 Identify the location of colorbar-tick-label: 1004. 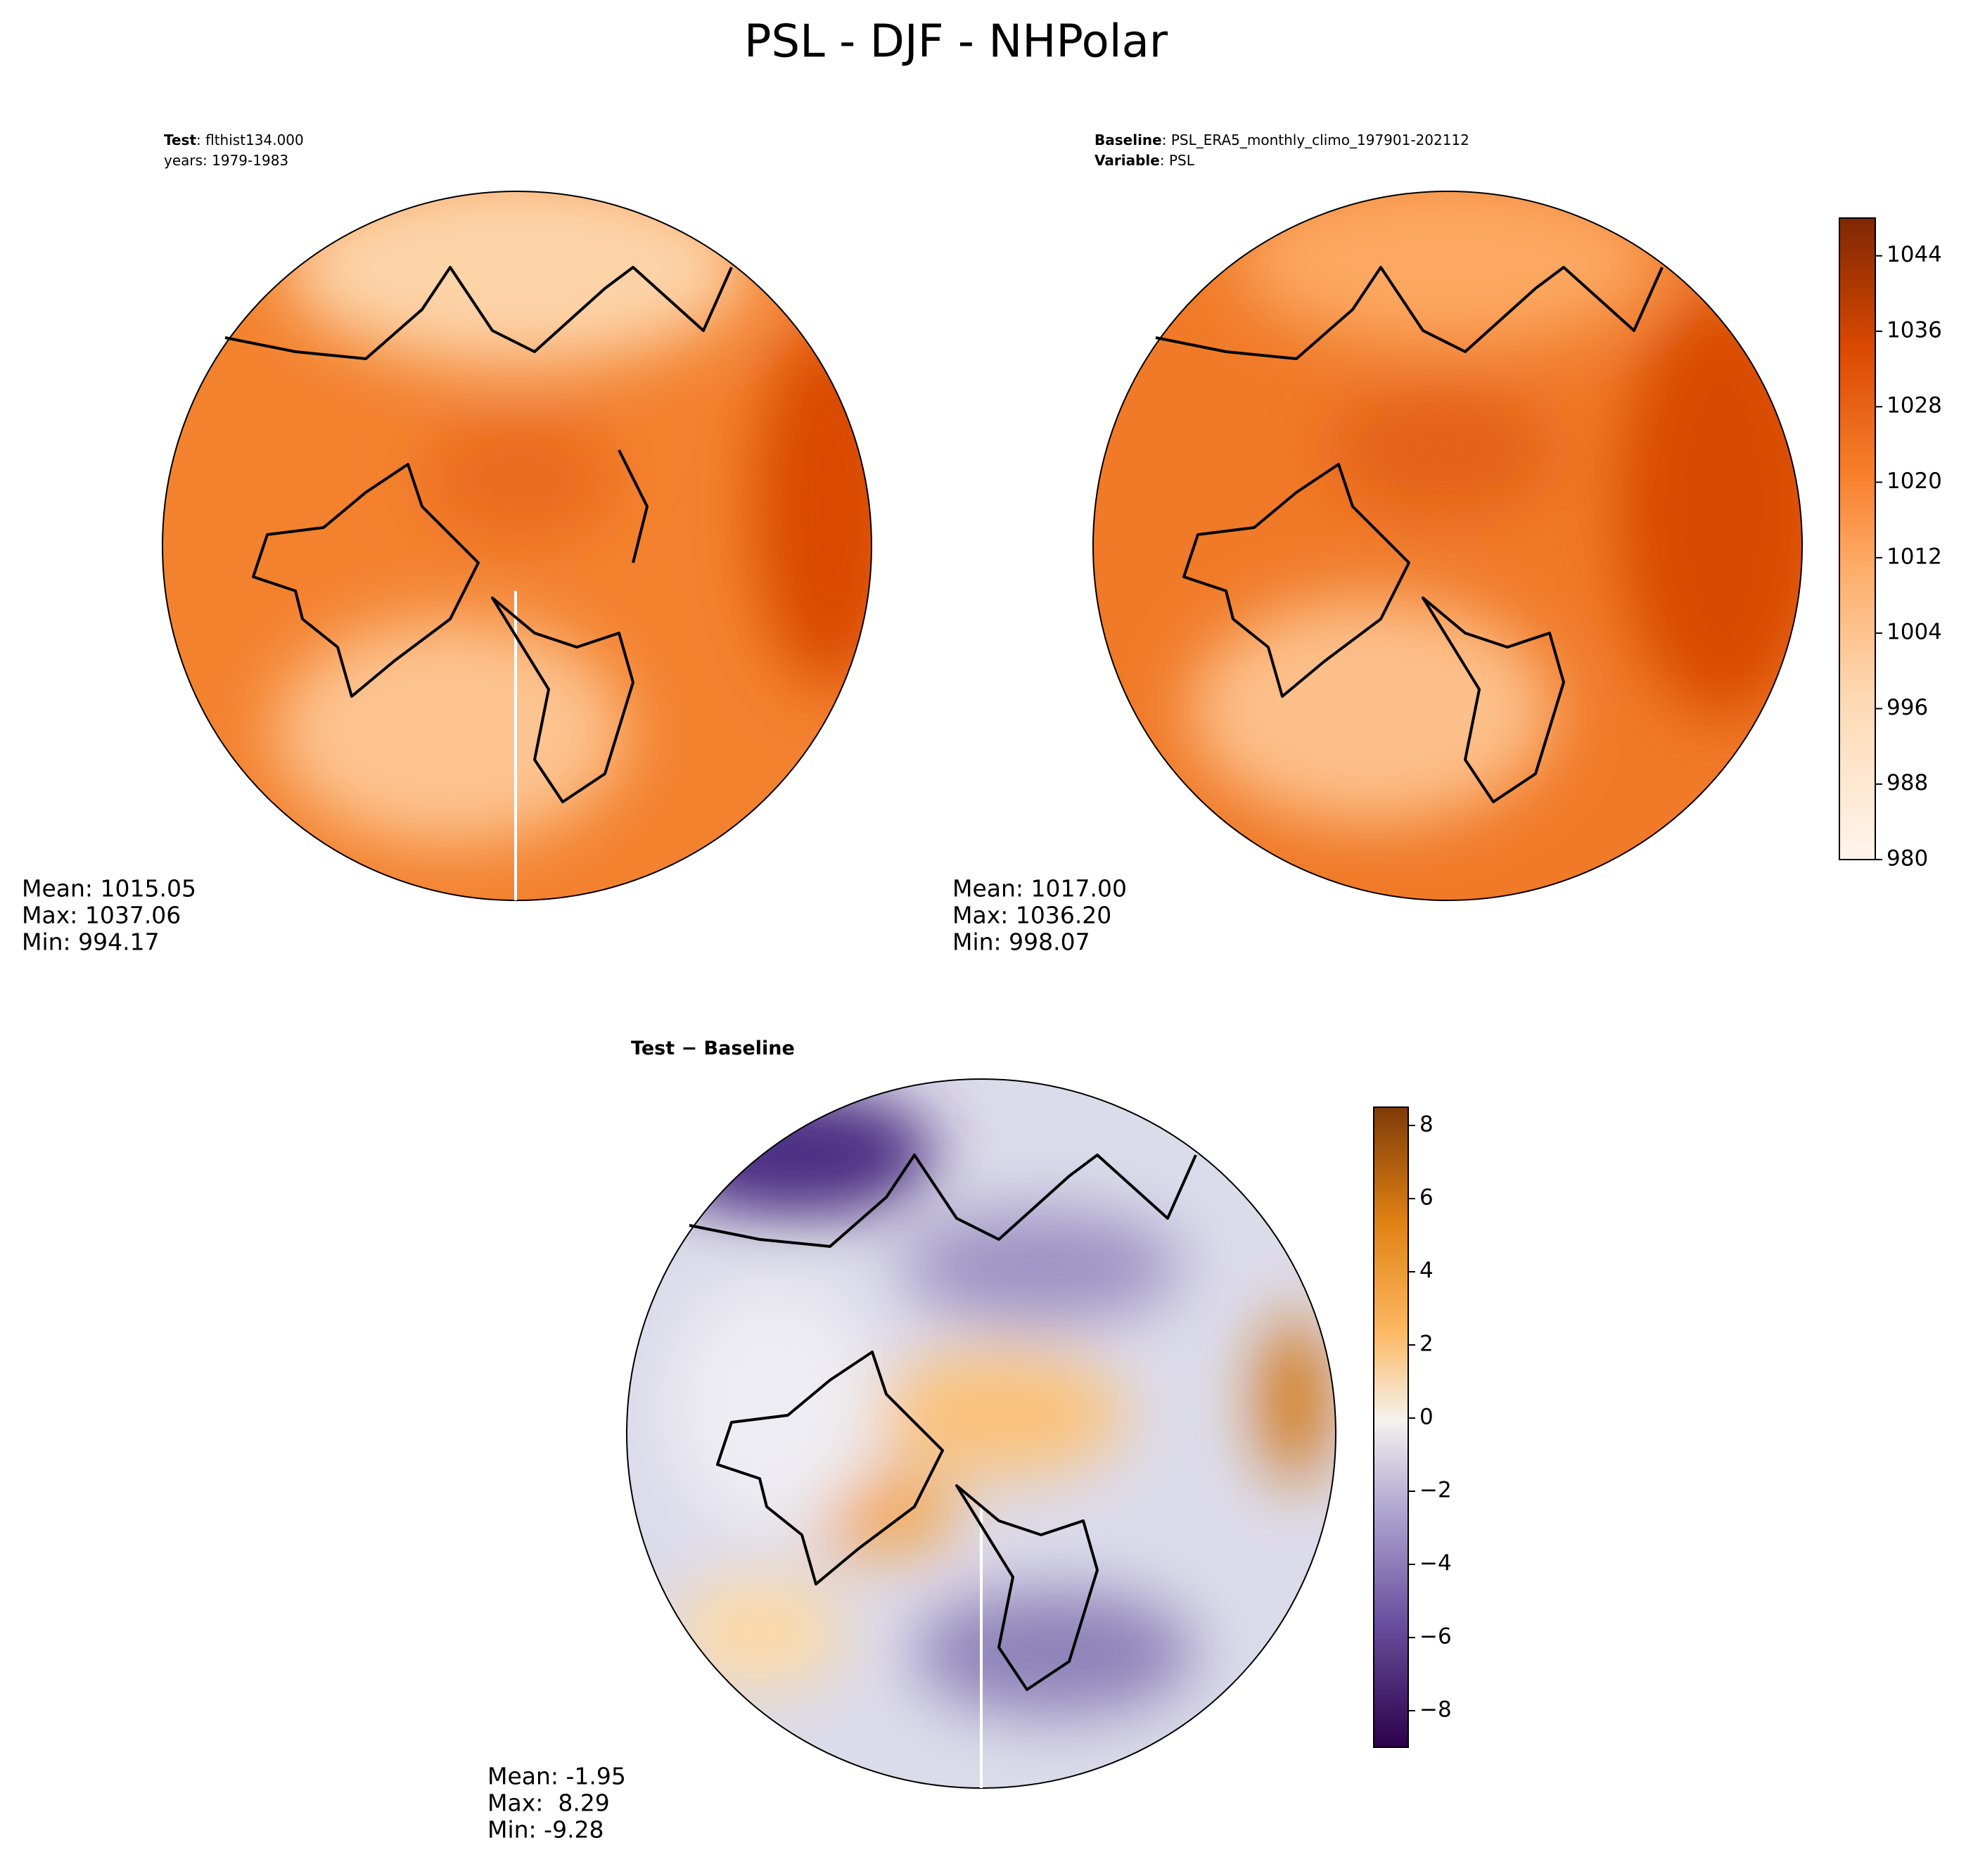
(1914, 632).